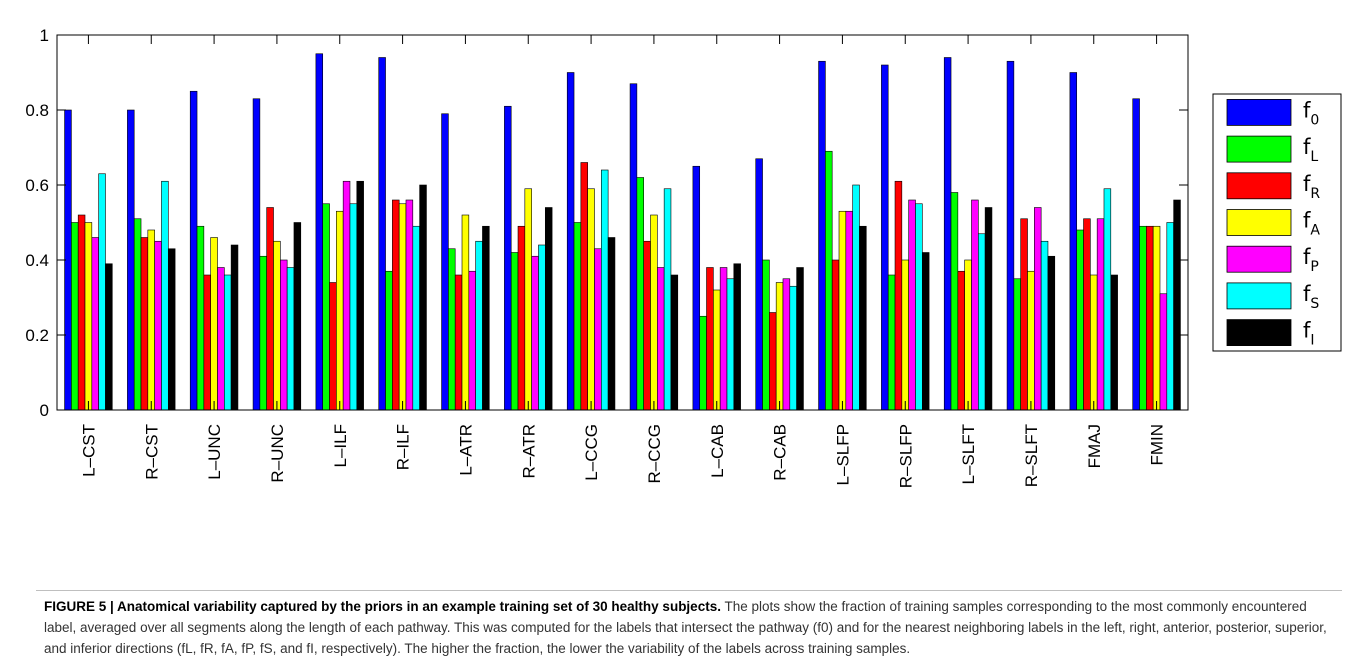  I want to click on x-category-label-13: R–SLFP, so click(905, 456).